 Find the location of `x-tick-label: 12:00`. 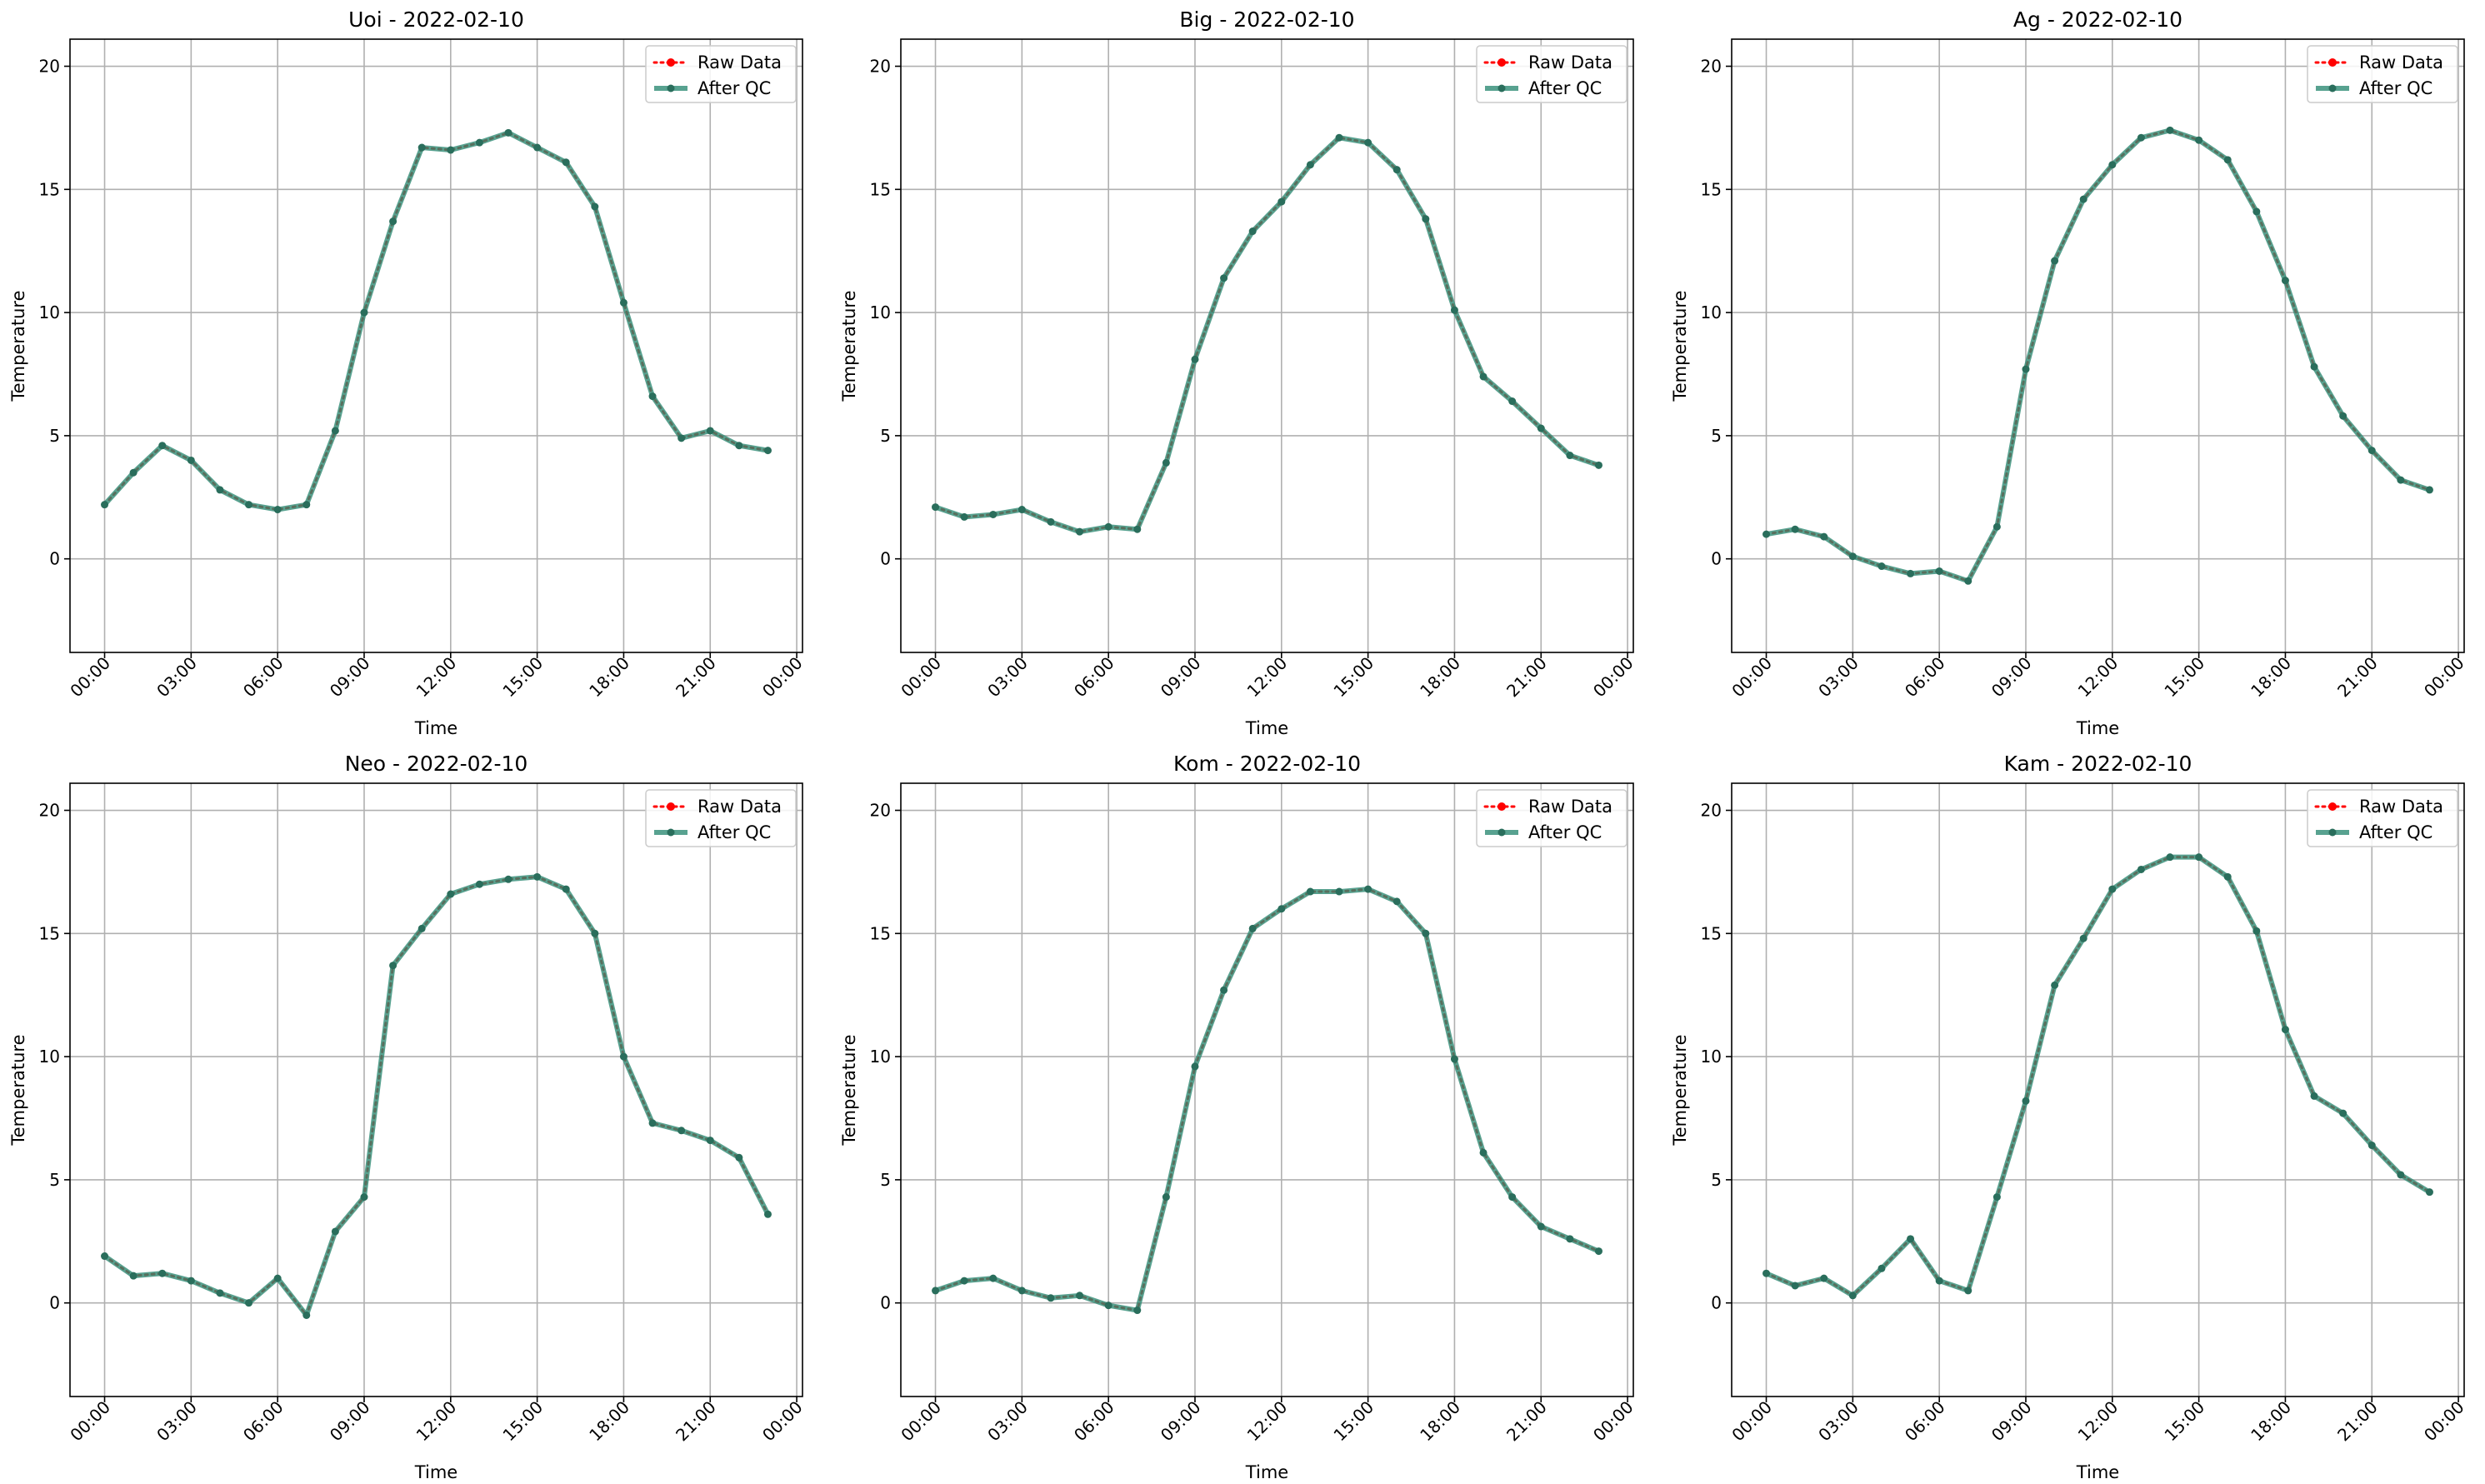

x-tick-label: 12:00 is located at coordinates (2098, 1421).